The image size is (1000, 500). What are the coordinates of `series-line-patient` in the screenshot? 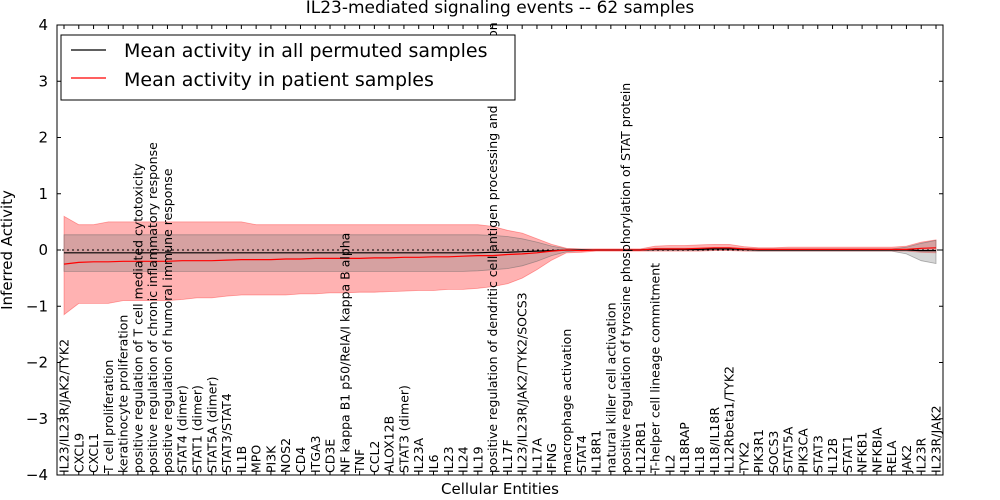 It's located at (500, 256).